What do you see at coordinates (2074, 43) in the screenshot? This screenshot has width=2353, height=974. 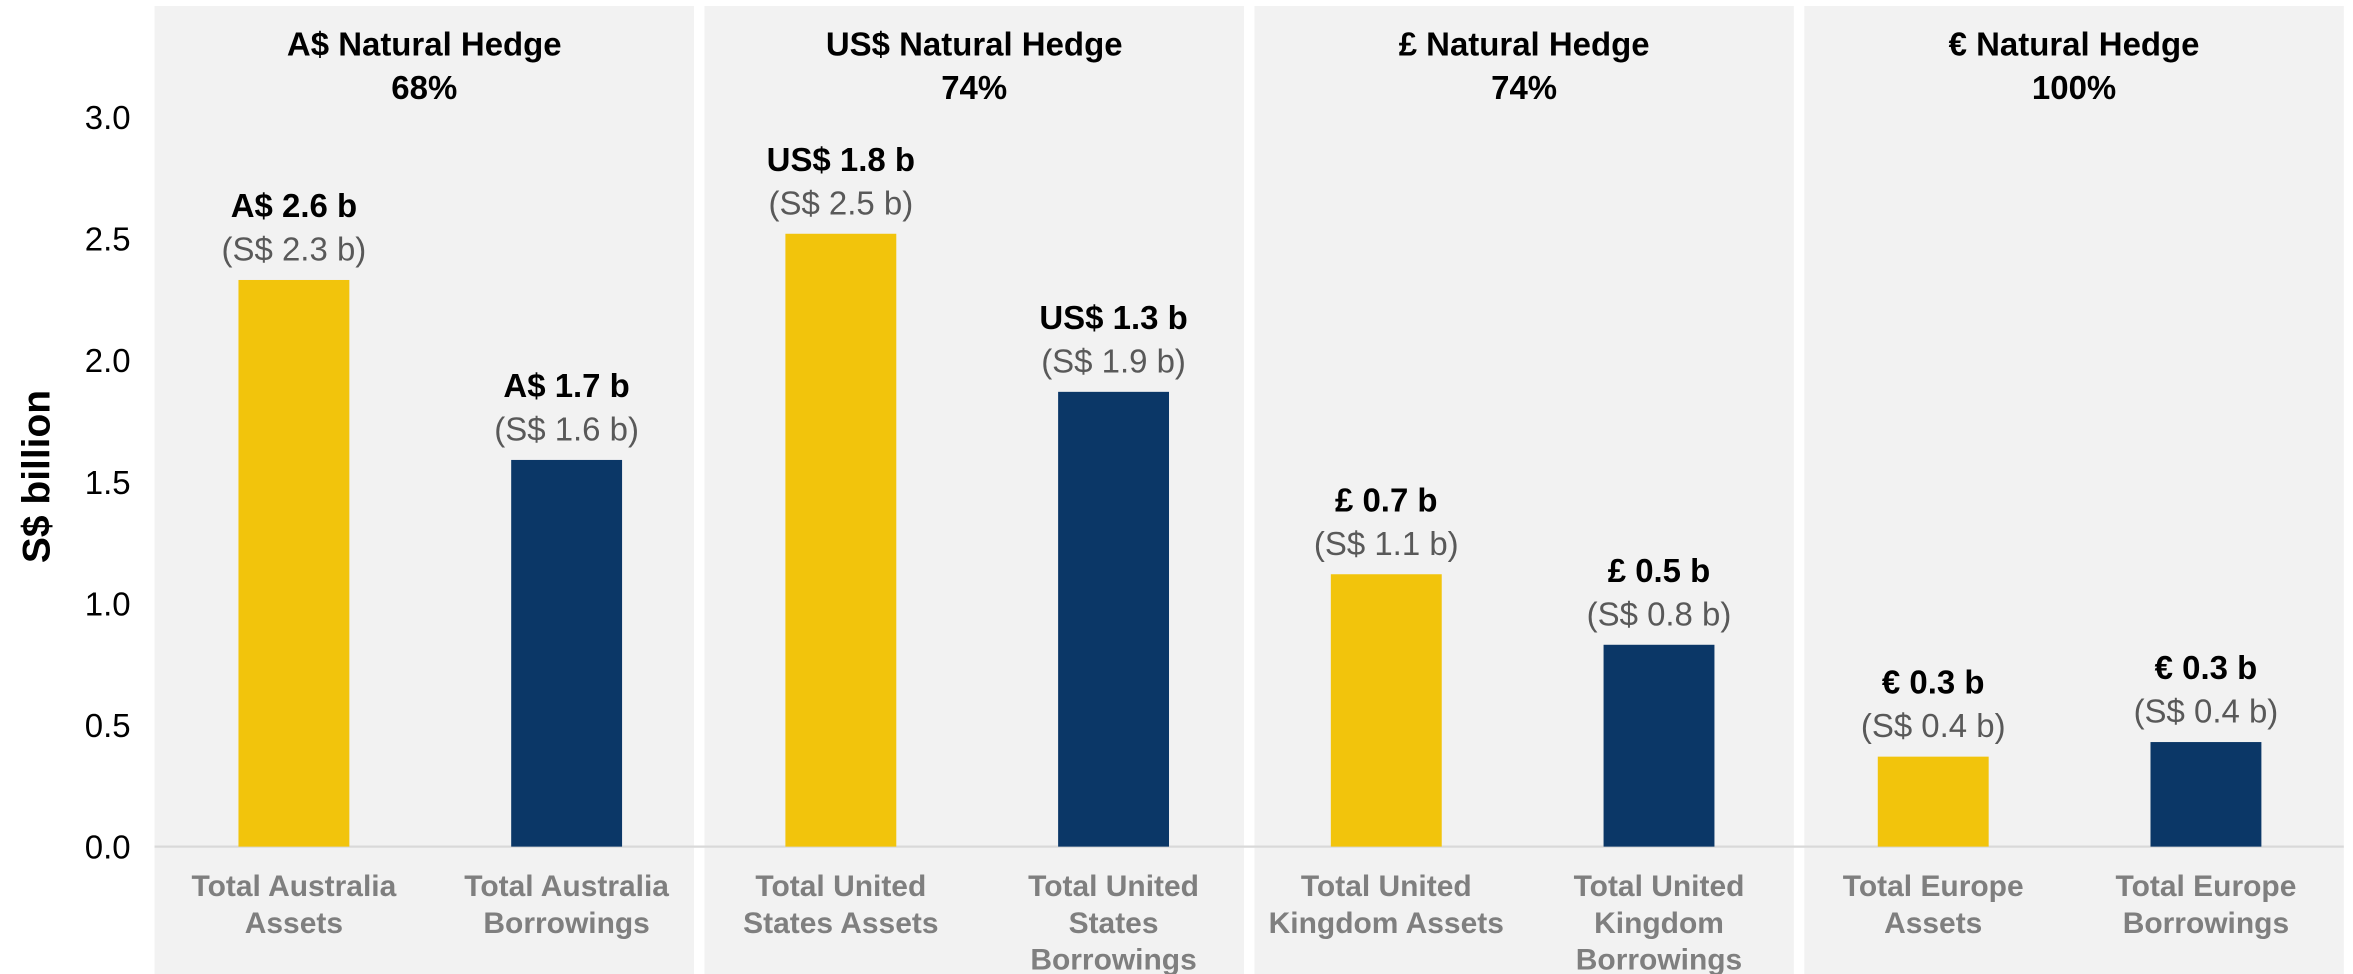 I see `panel-title: € Natural Hedge` at bounding box center [2074, 43].